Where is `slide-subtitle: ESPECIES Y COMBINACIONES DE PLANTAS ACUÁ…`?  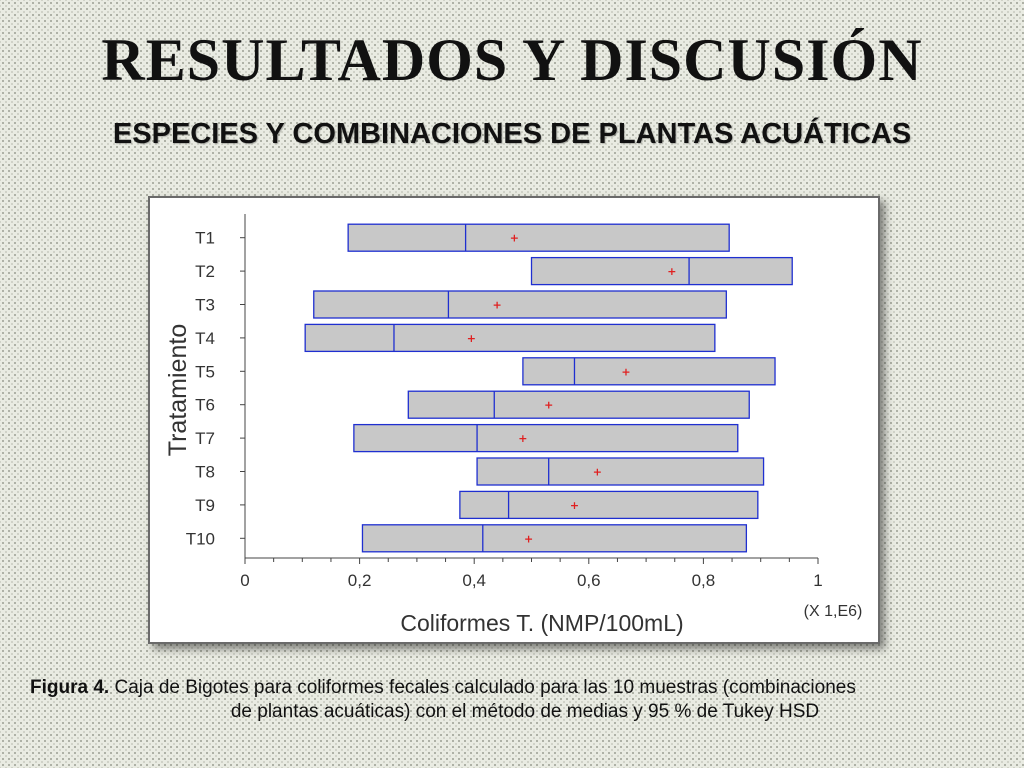
slide-subtitle: ESPECIES Y COMBINACIONES DE PLANTAS ACUÁ… is located at coordinates (512, 134).